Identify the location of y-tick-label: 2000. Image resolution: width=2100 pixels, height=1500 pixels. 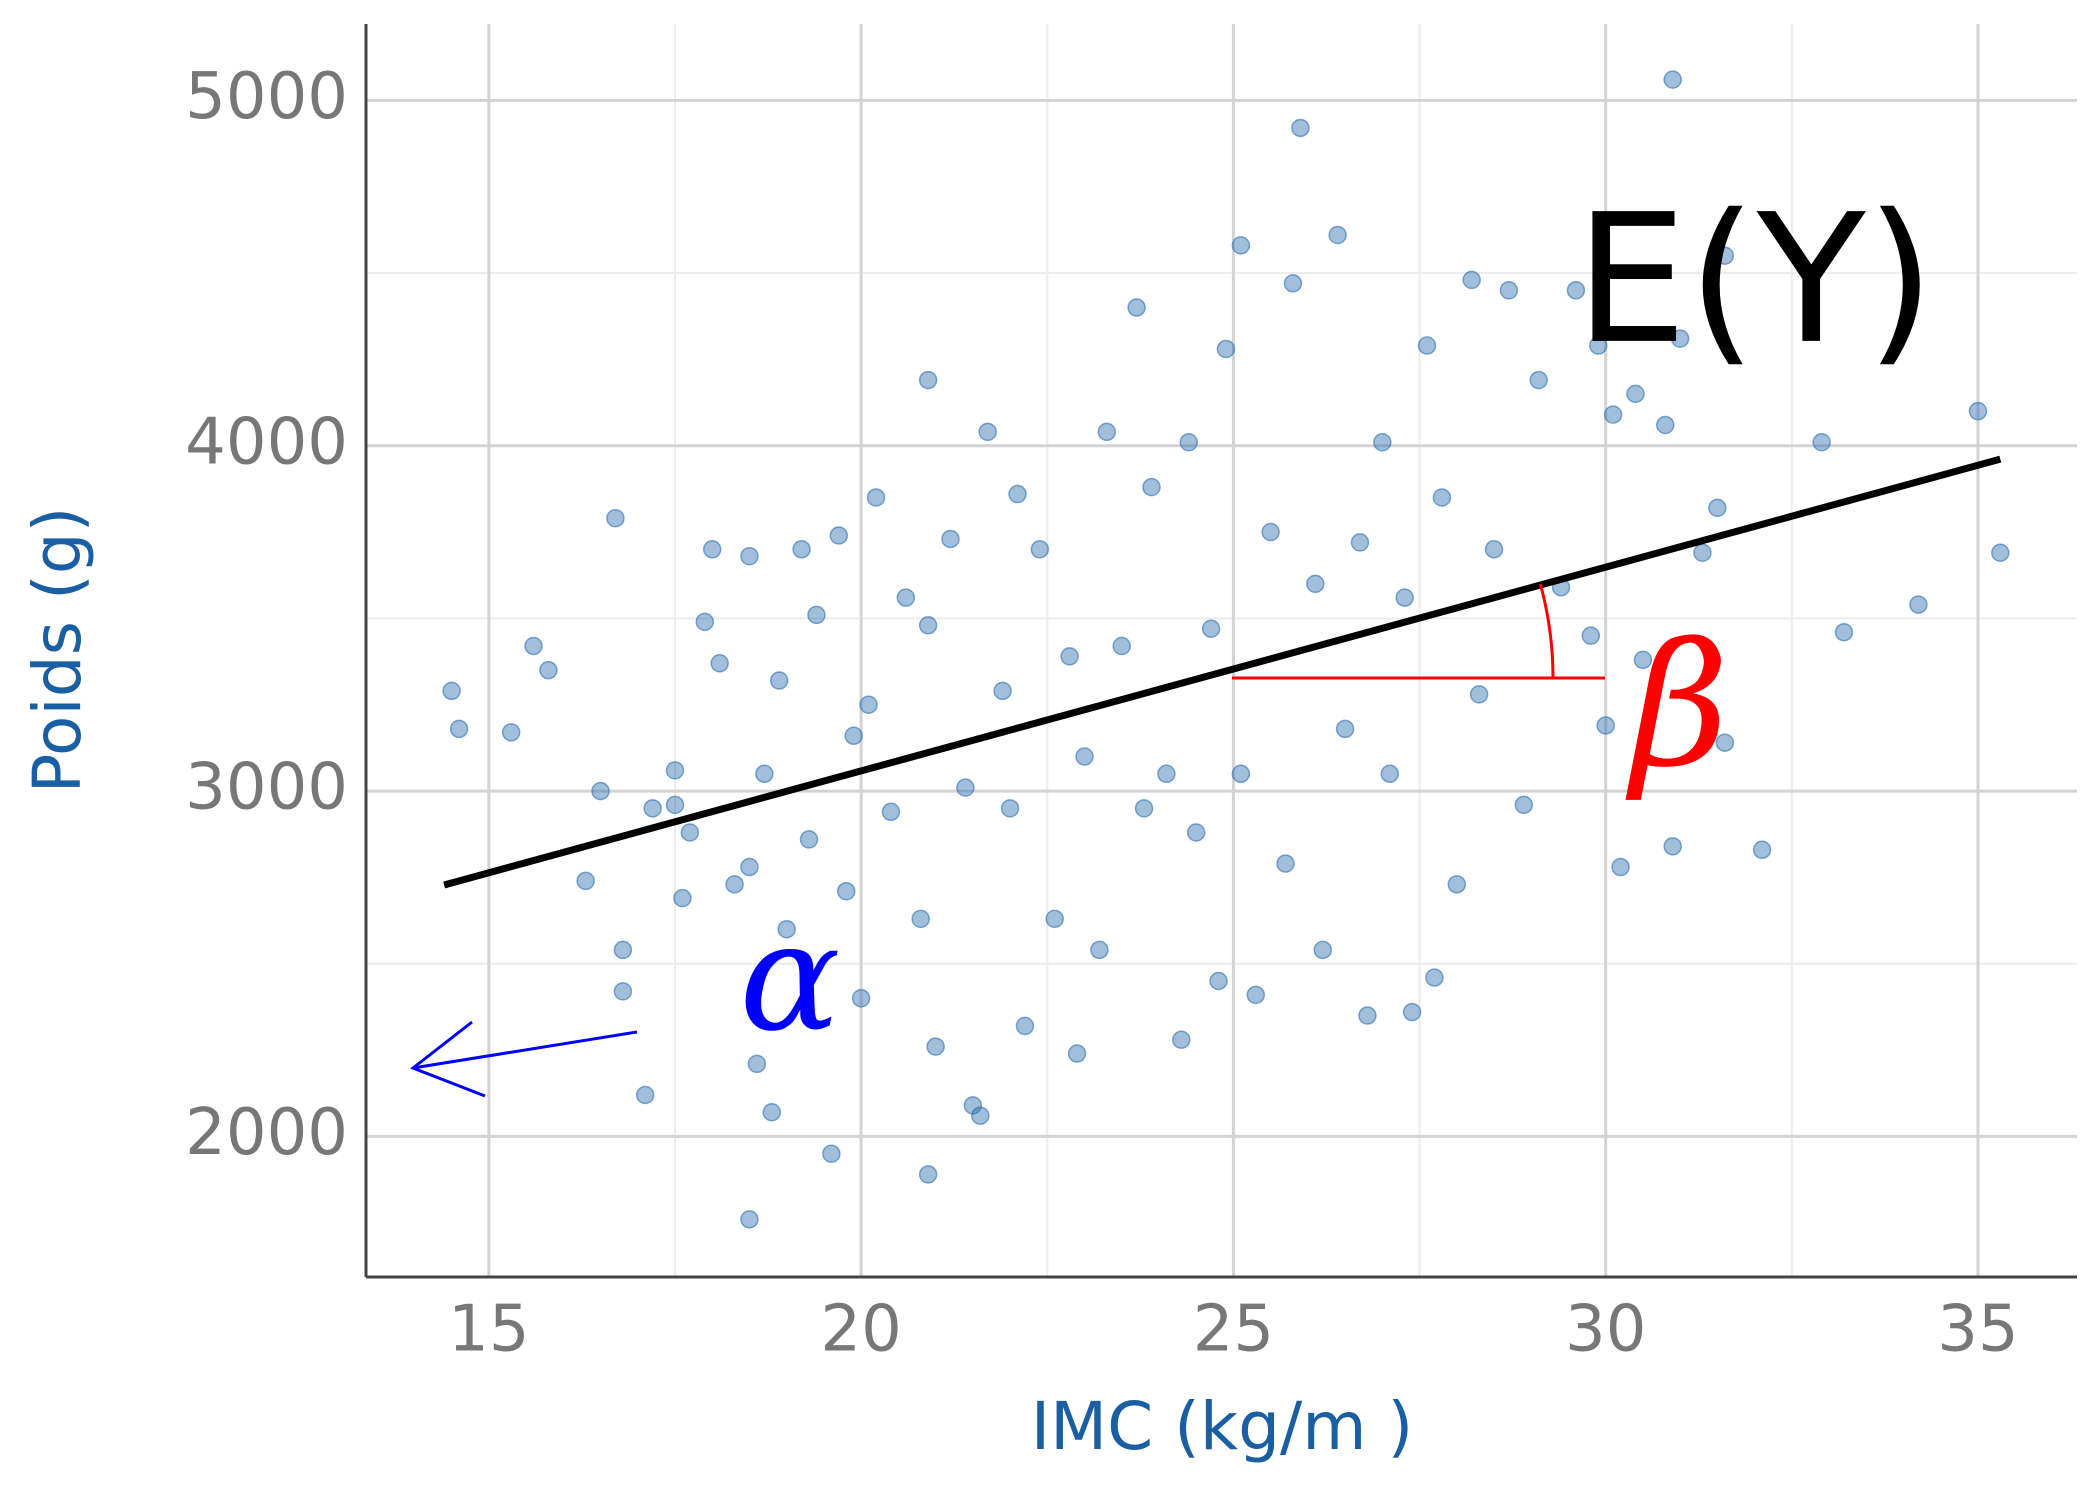
(266, 1133).